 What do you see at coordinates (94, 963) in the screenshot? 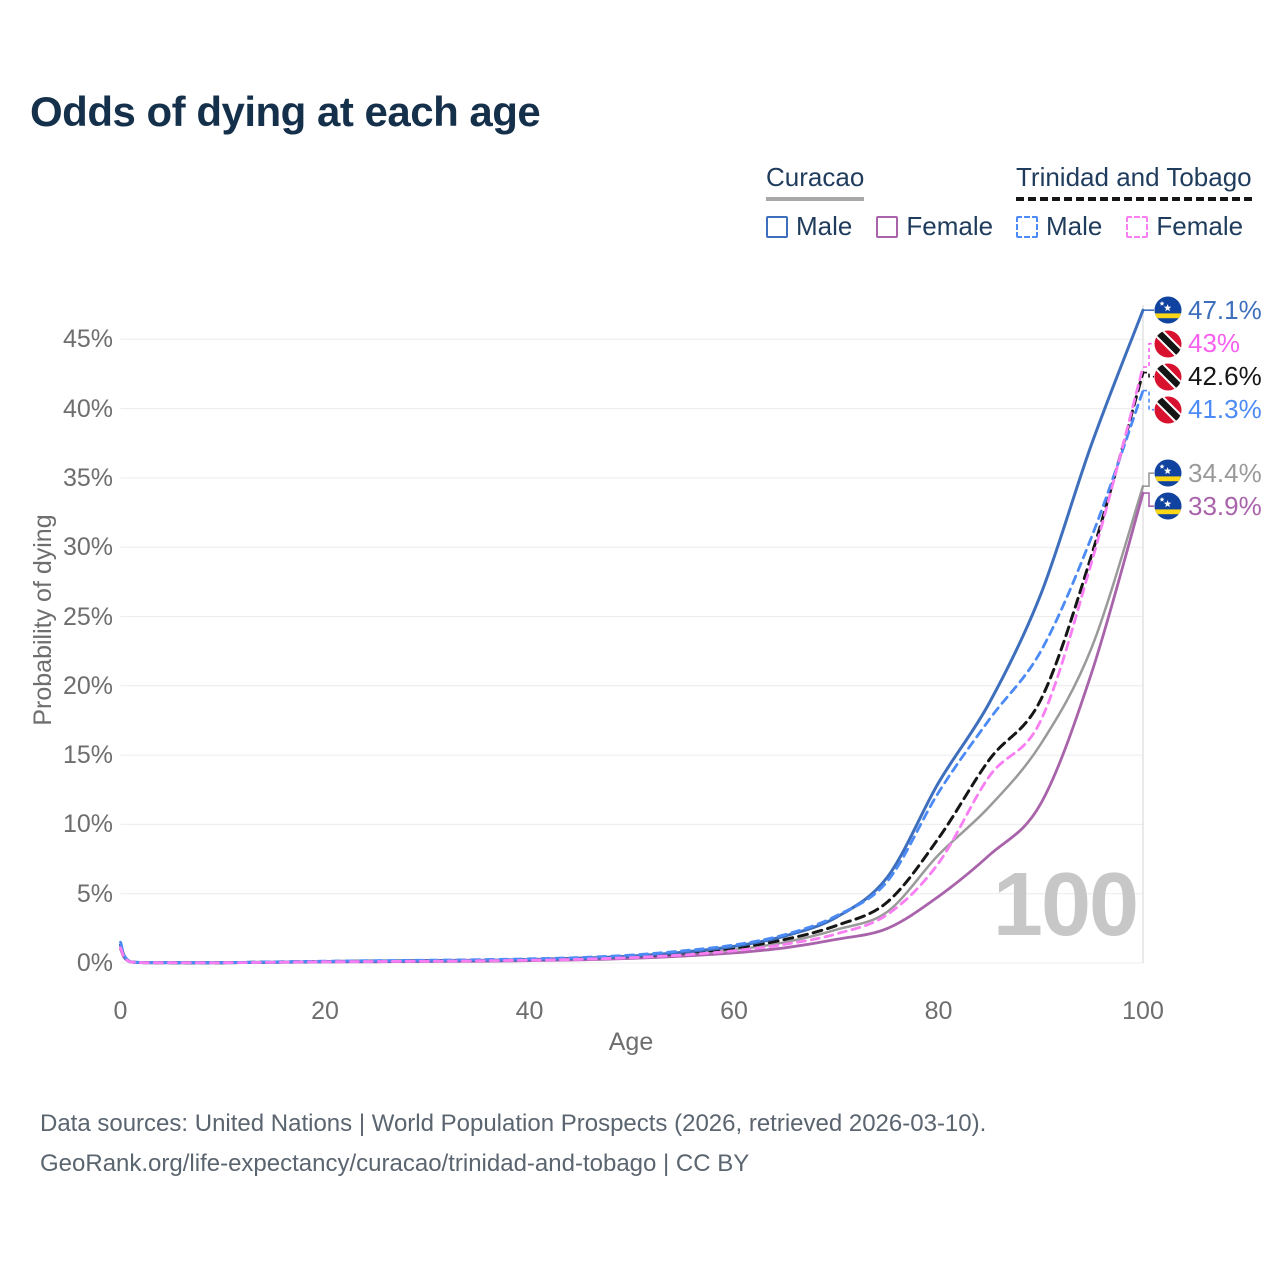
I see `y-tick-label: 0%` at bounding box center [94, 963].